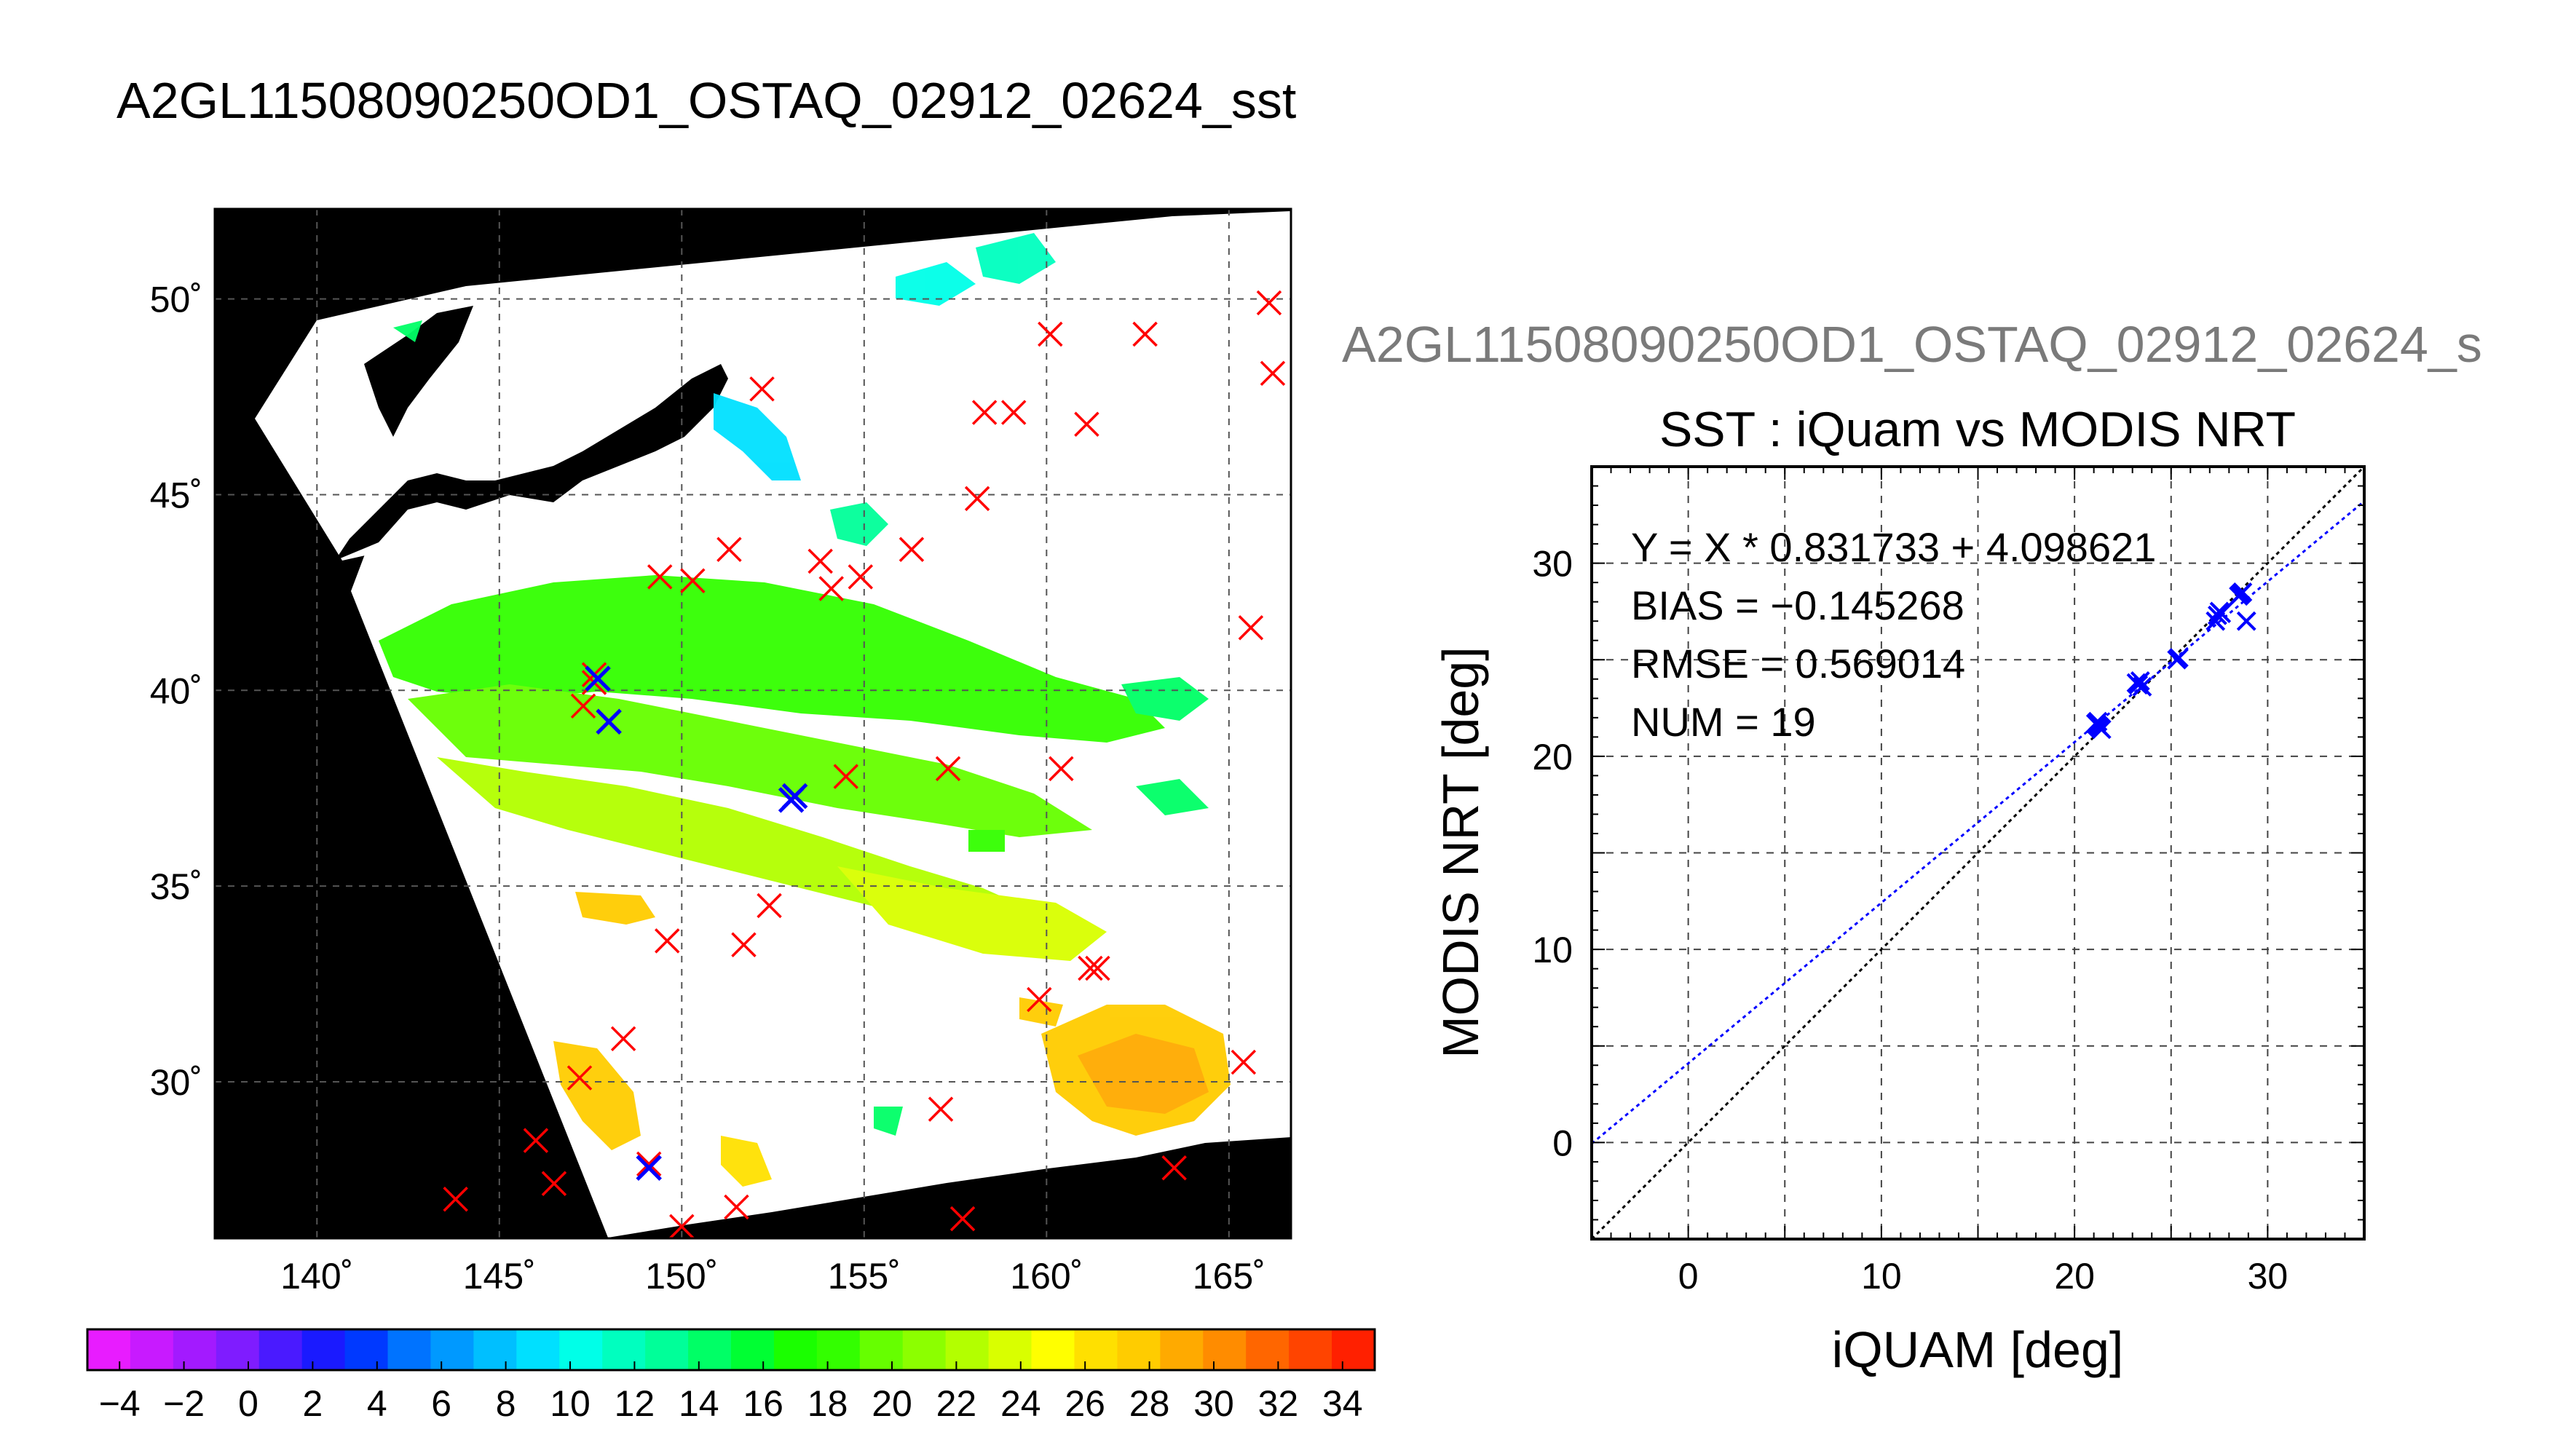 The width and height of the screenshot is (2555, 1456). I want to click on map-lat-label: 45˚, so click(176, 495).